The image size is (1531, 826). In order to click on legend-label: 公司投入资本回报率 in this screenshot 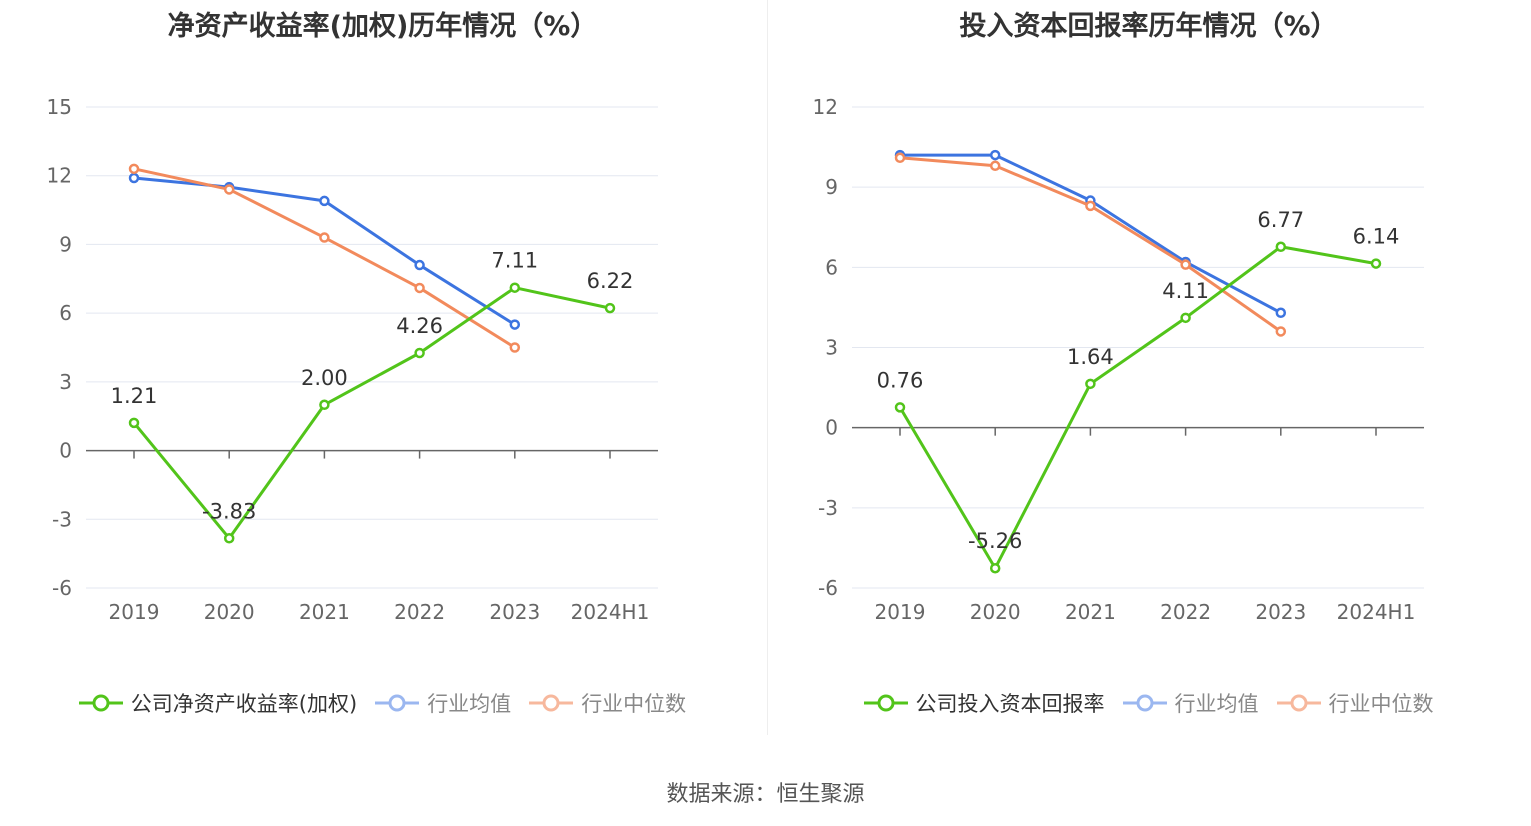, I will do `click(1010, 704)`.